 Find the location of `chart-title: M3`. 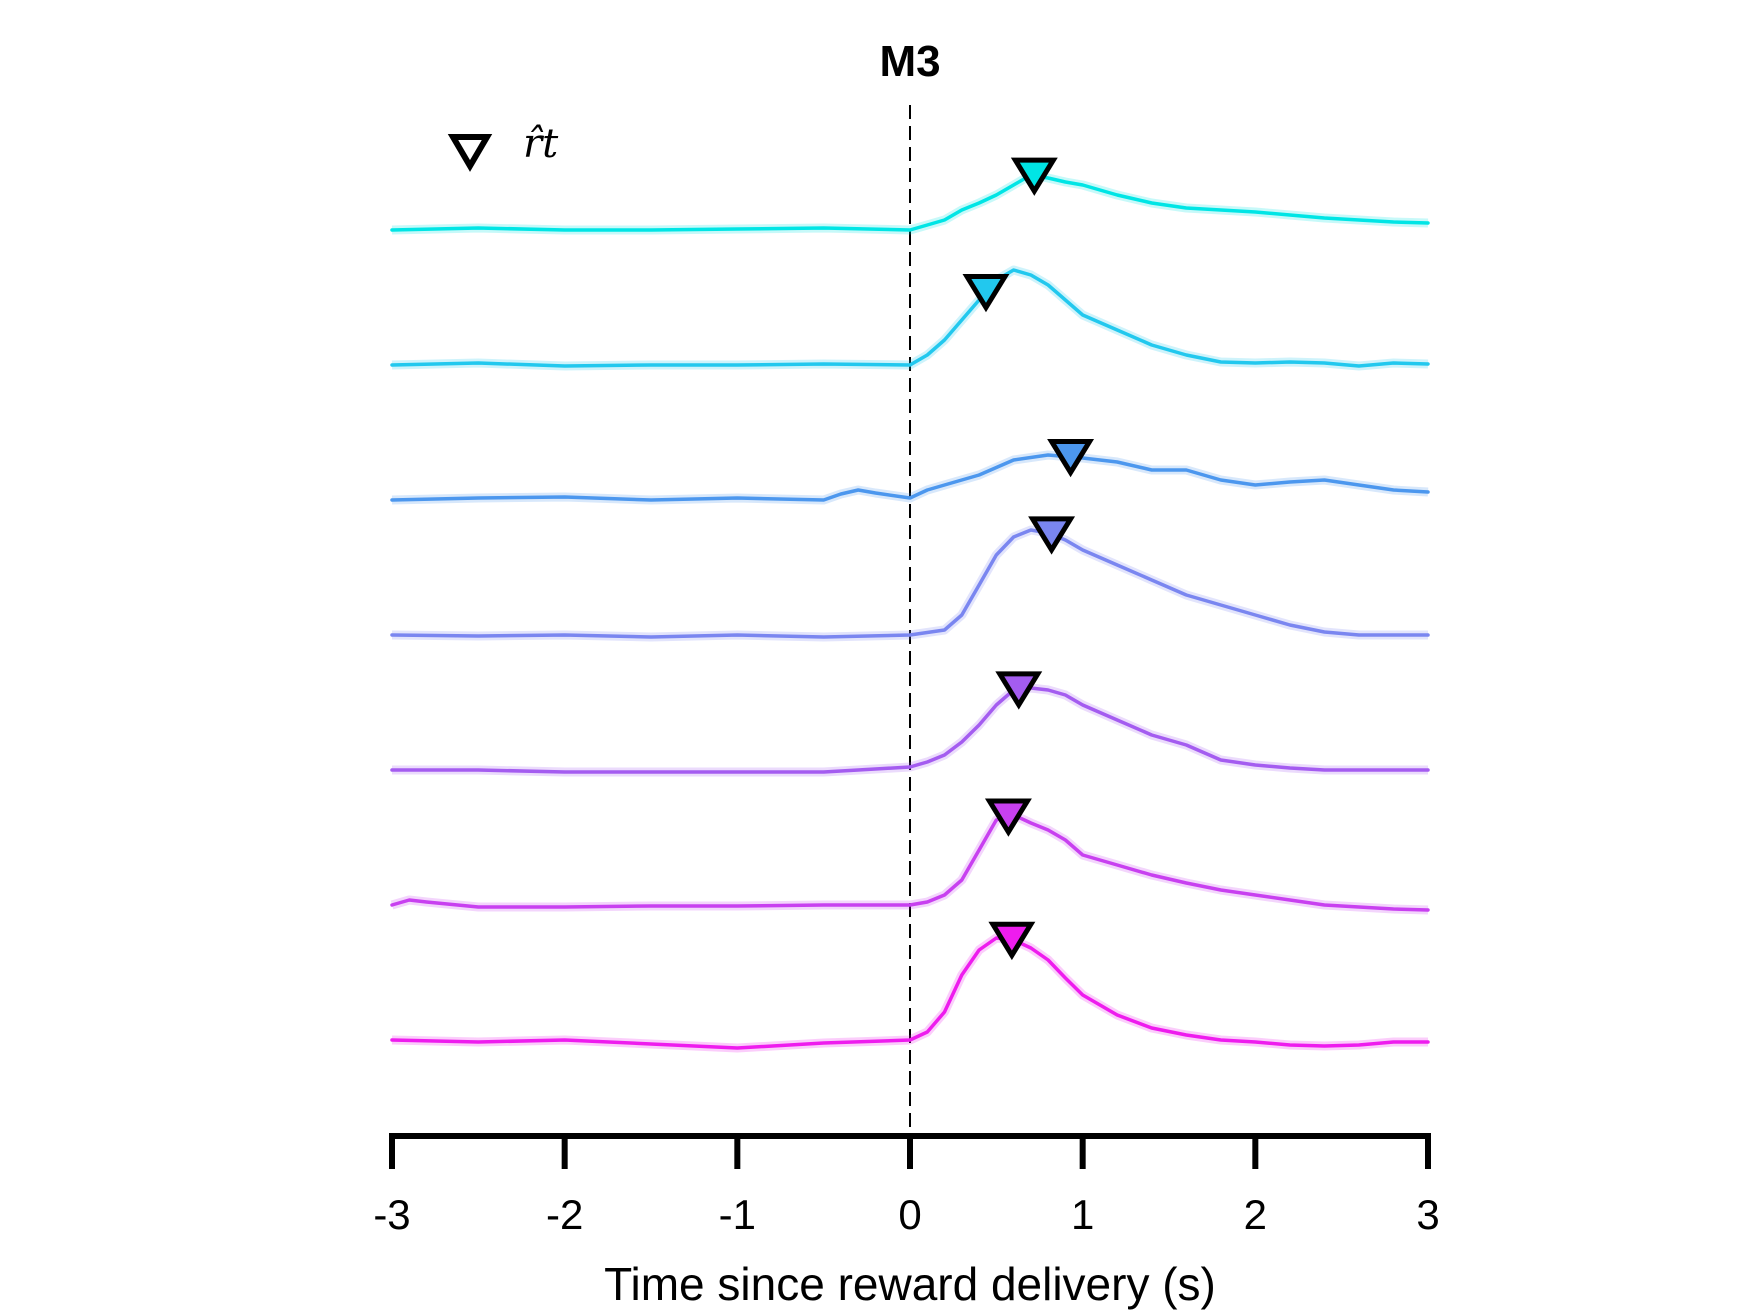

chart-title: M3 is located at coordinates (909, 61).